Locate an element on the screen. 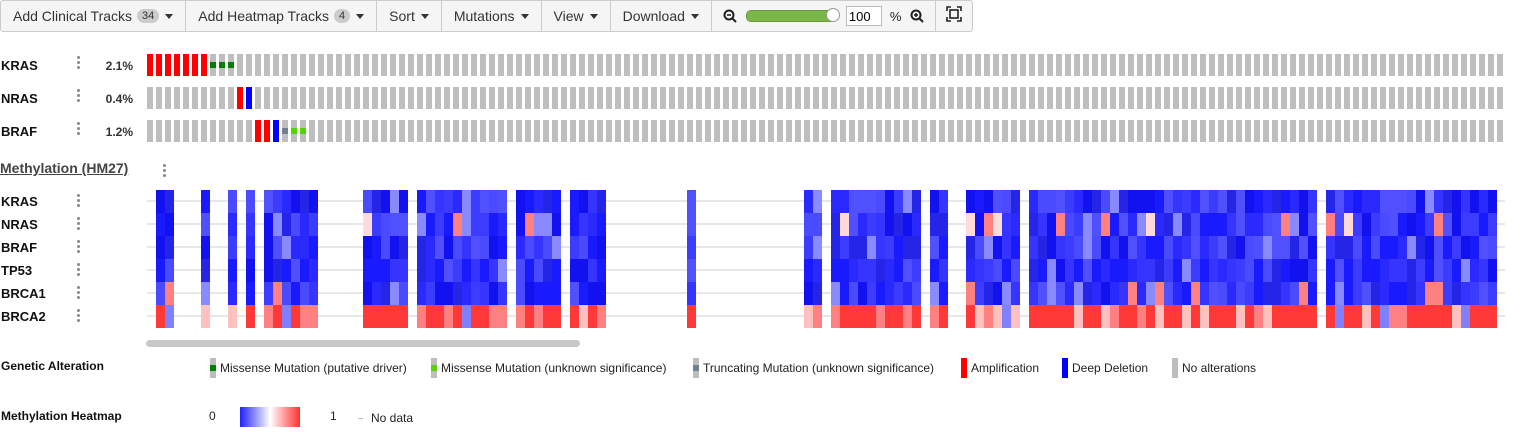  heatmap-label-kras: KRAS is located at coordinates (19, 201).